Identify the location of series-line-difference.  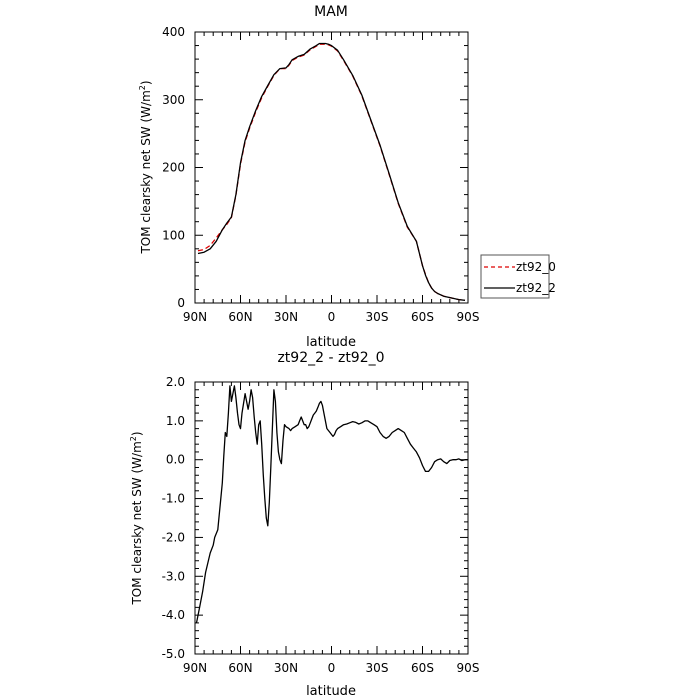
(331, 504).